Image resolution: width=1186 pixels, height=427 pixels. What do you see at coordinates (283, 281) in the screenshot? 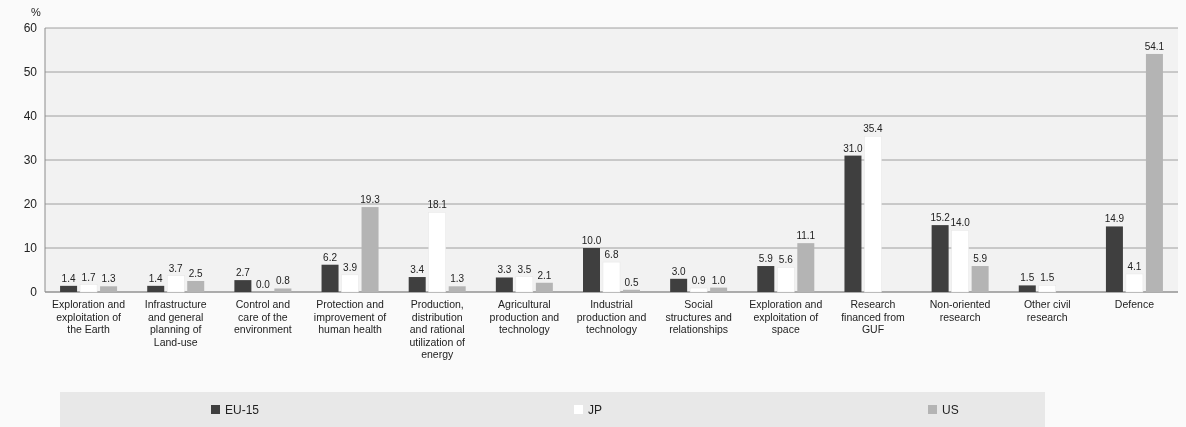
I see `data-label: 0.8` at bounding box center [283, 281].